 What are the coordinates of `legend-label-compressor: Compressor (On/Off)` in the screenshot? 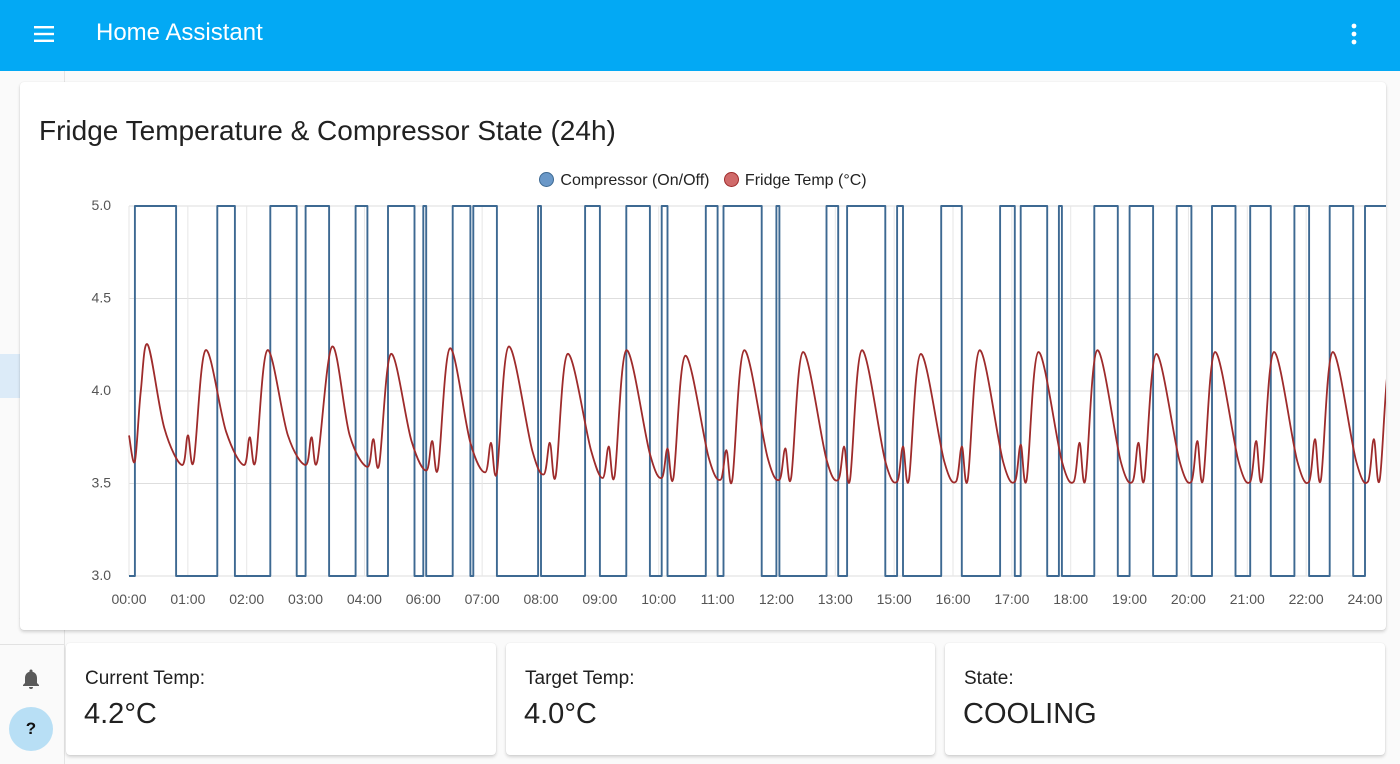 It's located at (635, 180).